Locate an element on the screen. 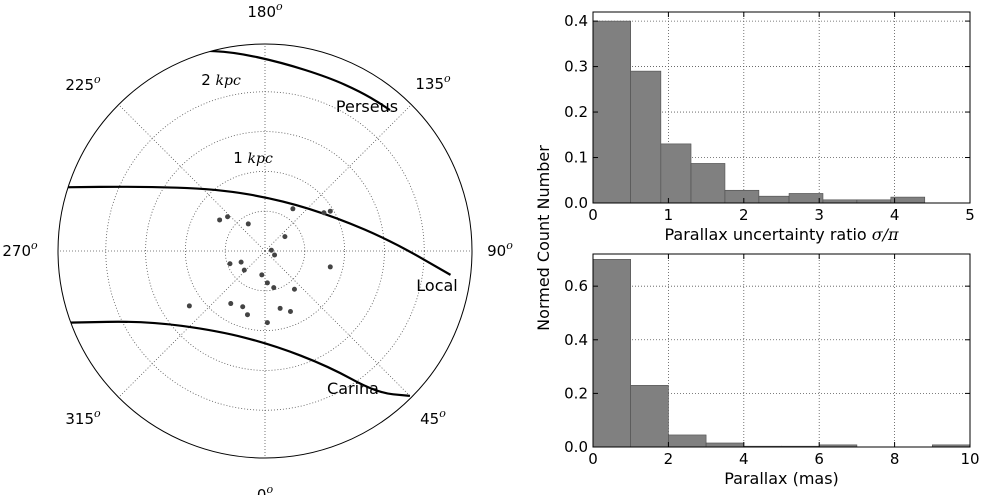  spiral-arm-perseus is located at coordinates (293, 80).